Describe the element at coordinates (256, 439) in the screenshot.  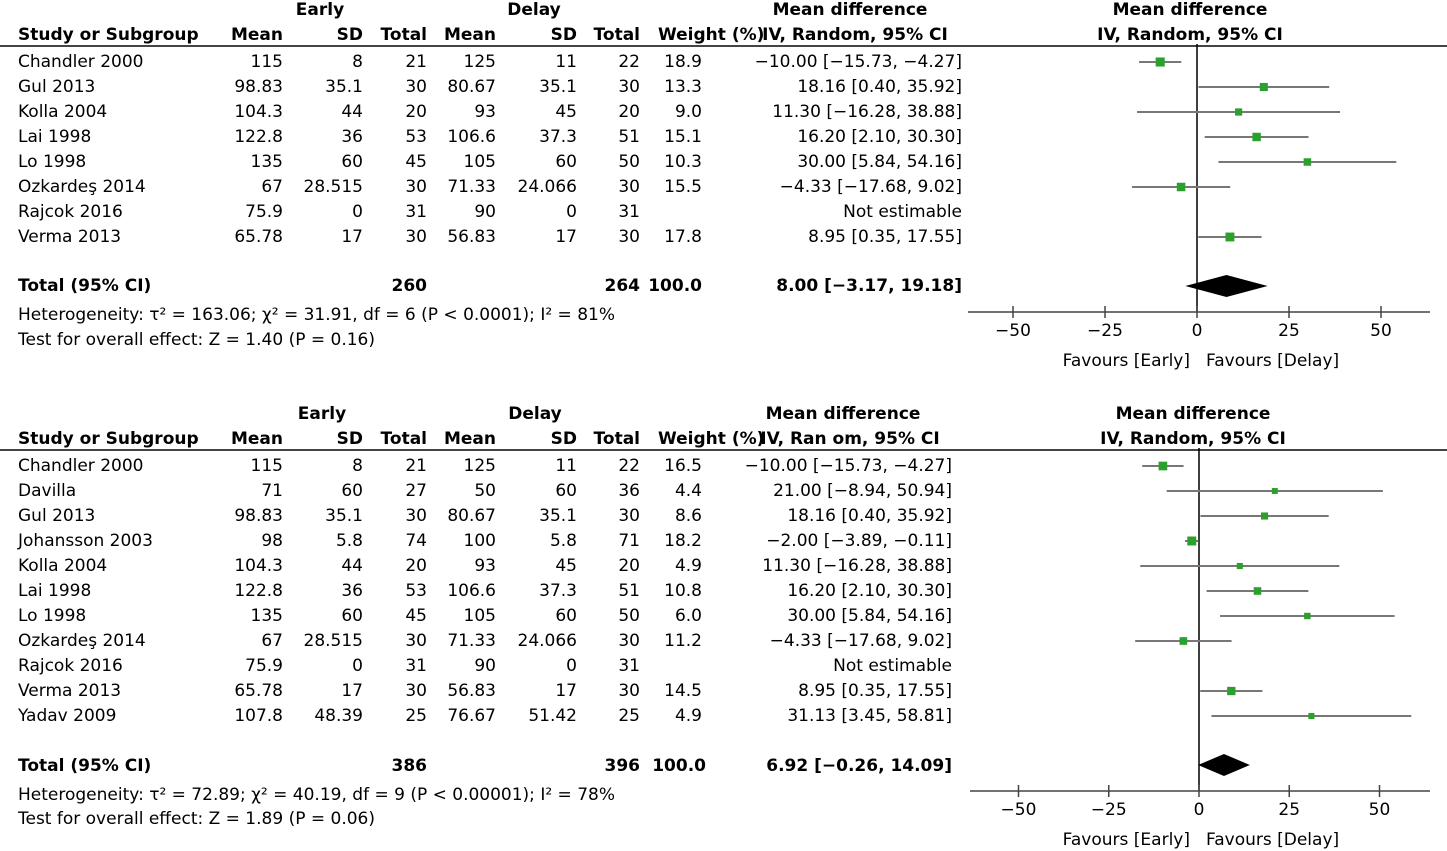
I see `col-mean-early-header: Mean` at that location.